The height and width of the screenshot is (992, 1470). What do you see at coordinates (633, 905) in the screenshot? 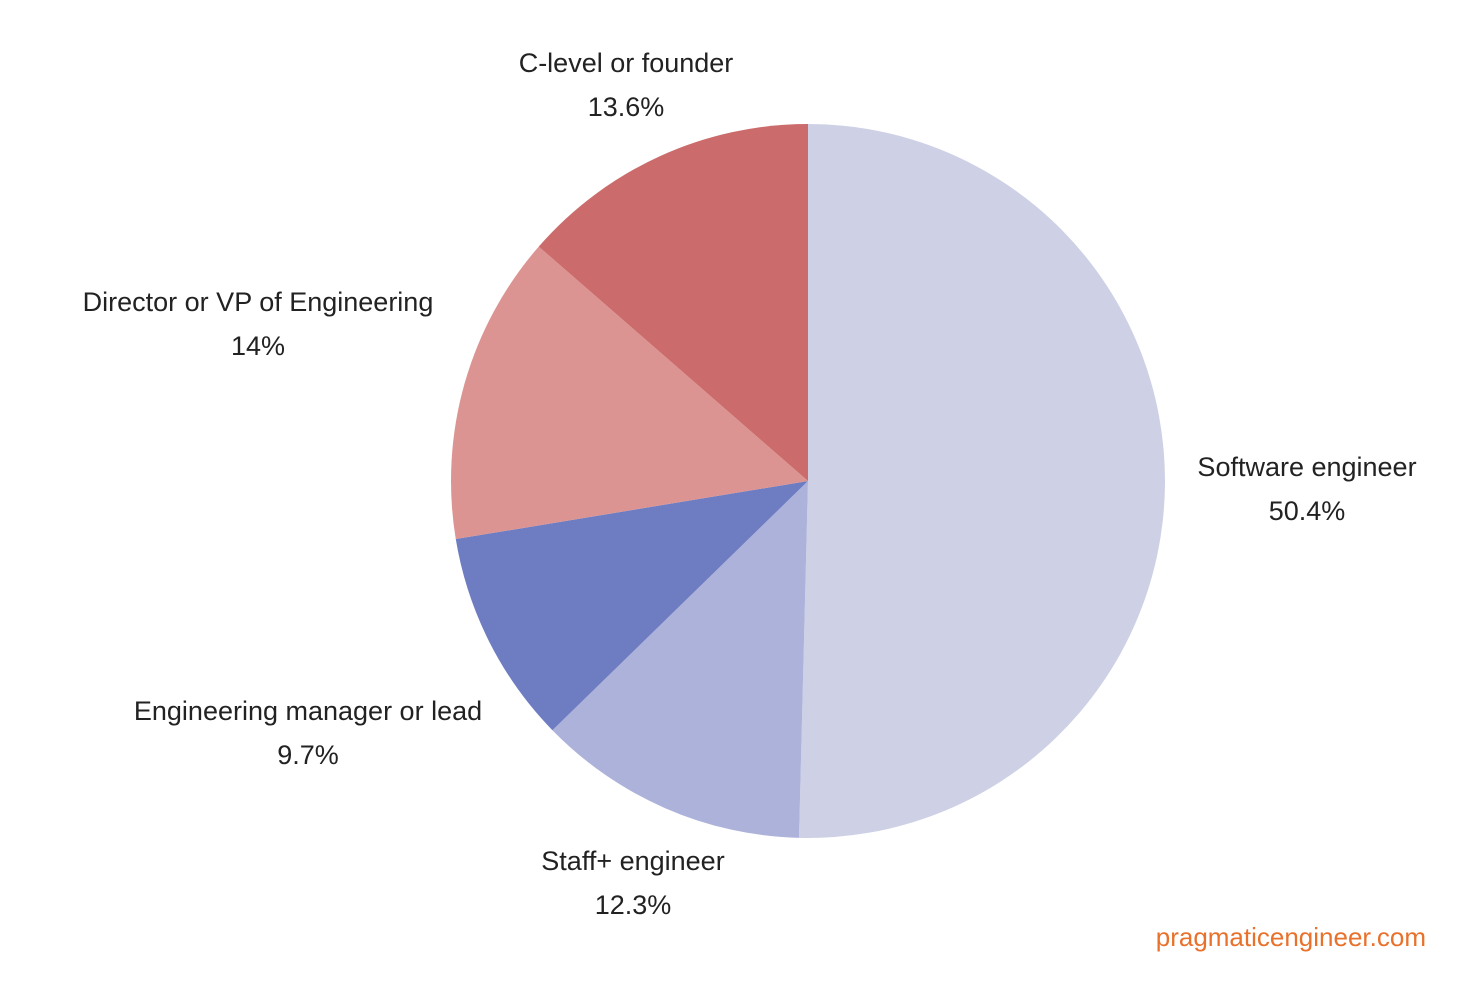
I see `label-percent: 12.3%` at bounding box center [633, 905].